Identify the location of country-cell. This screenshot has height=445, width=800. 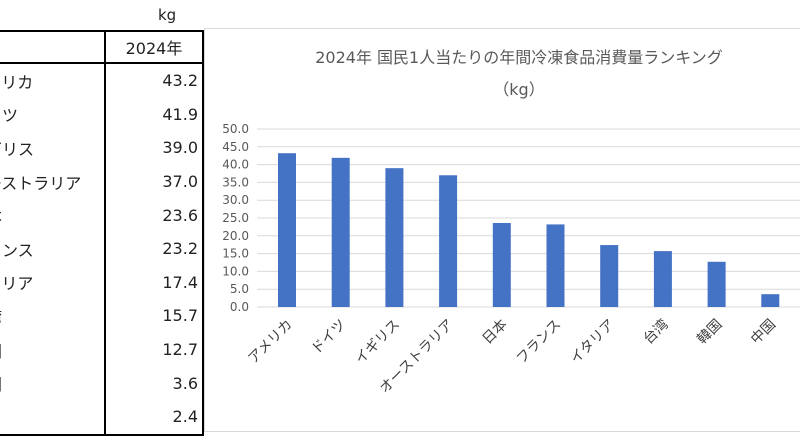
(53, 417).